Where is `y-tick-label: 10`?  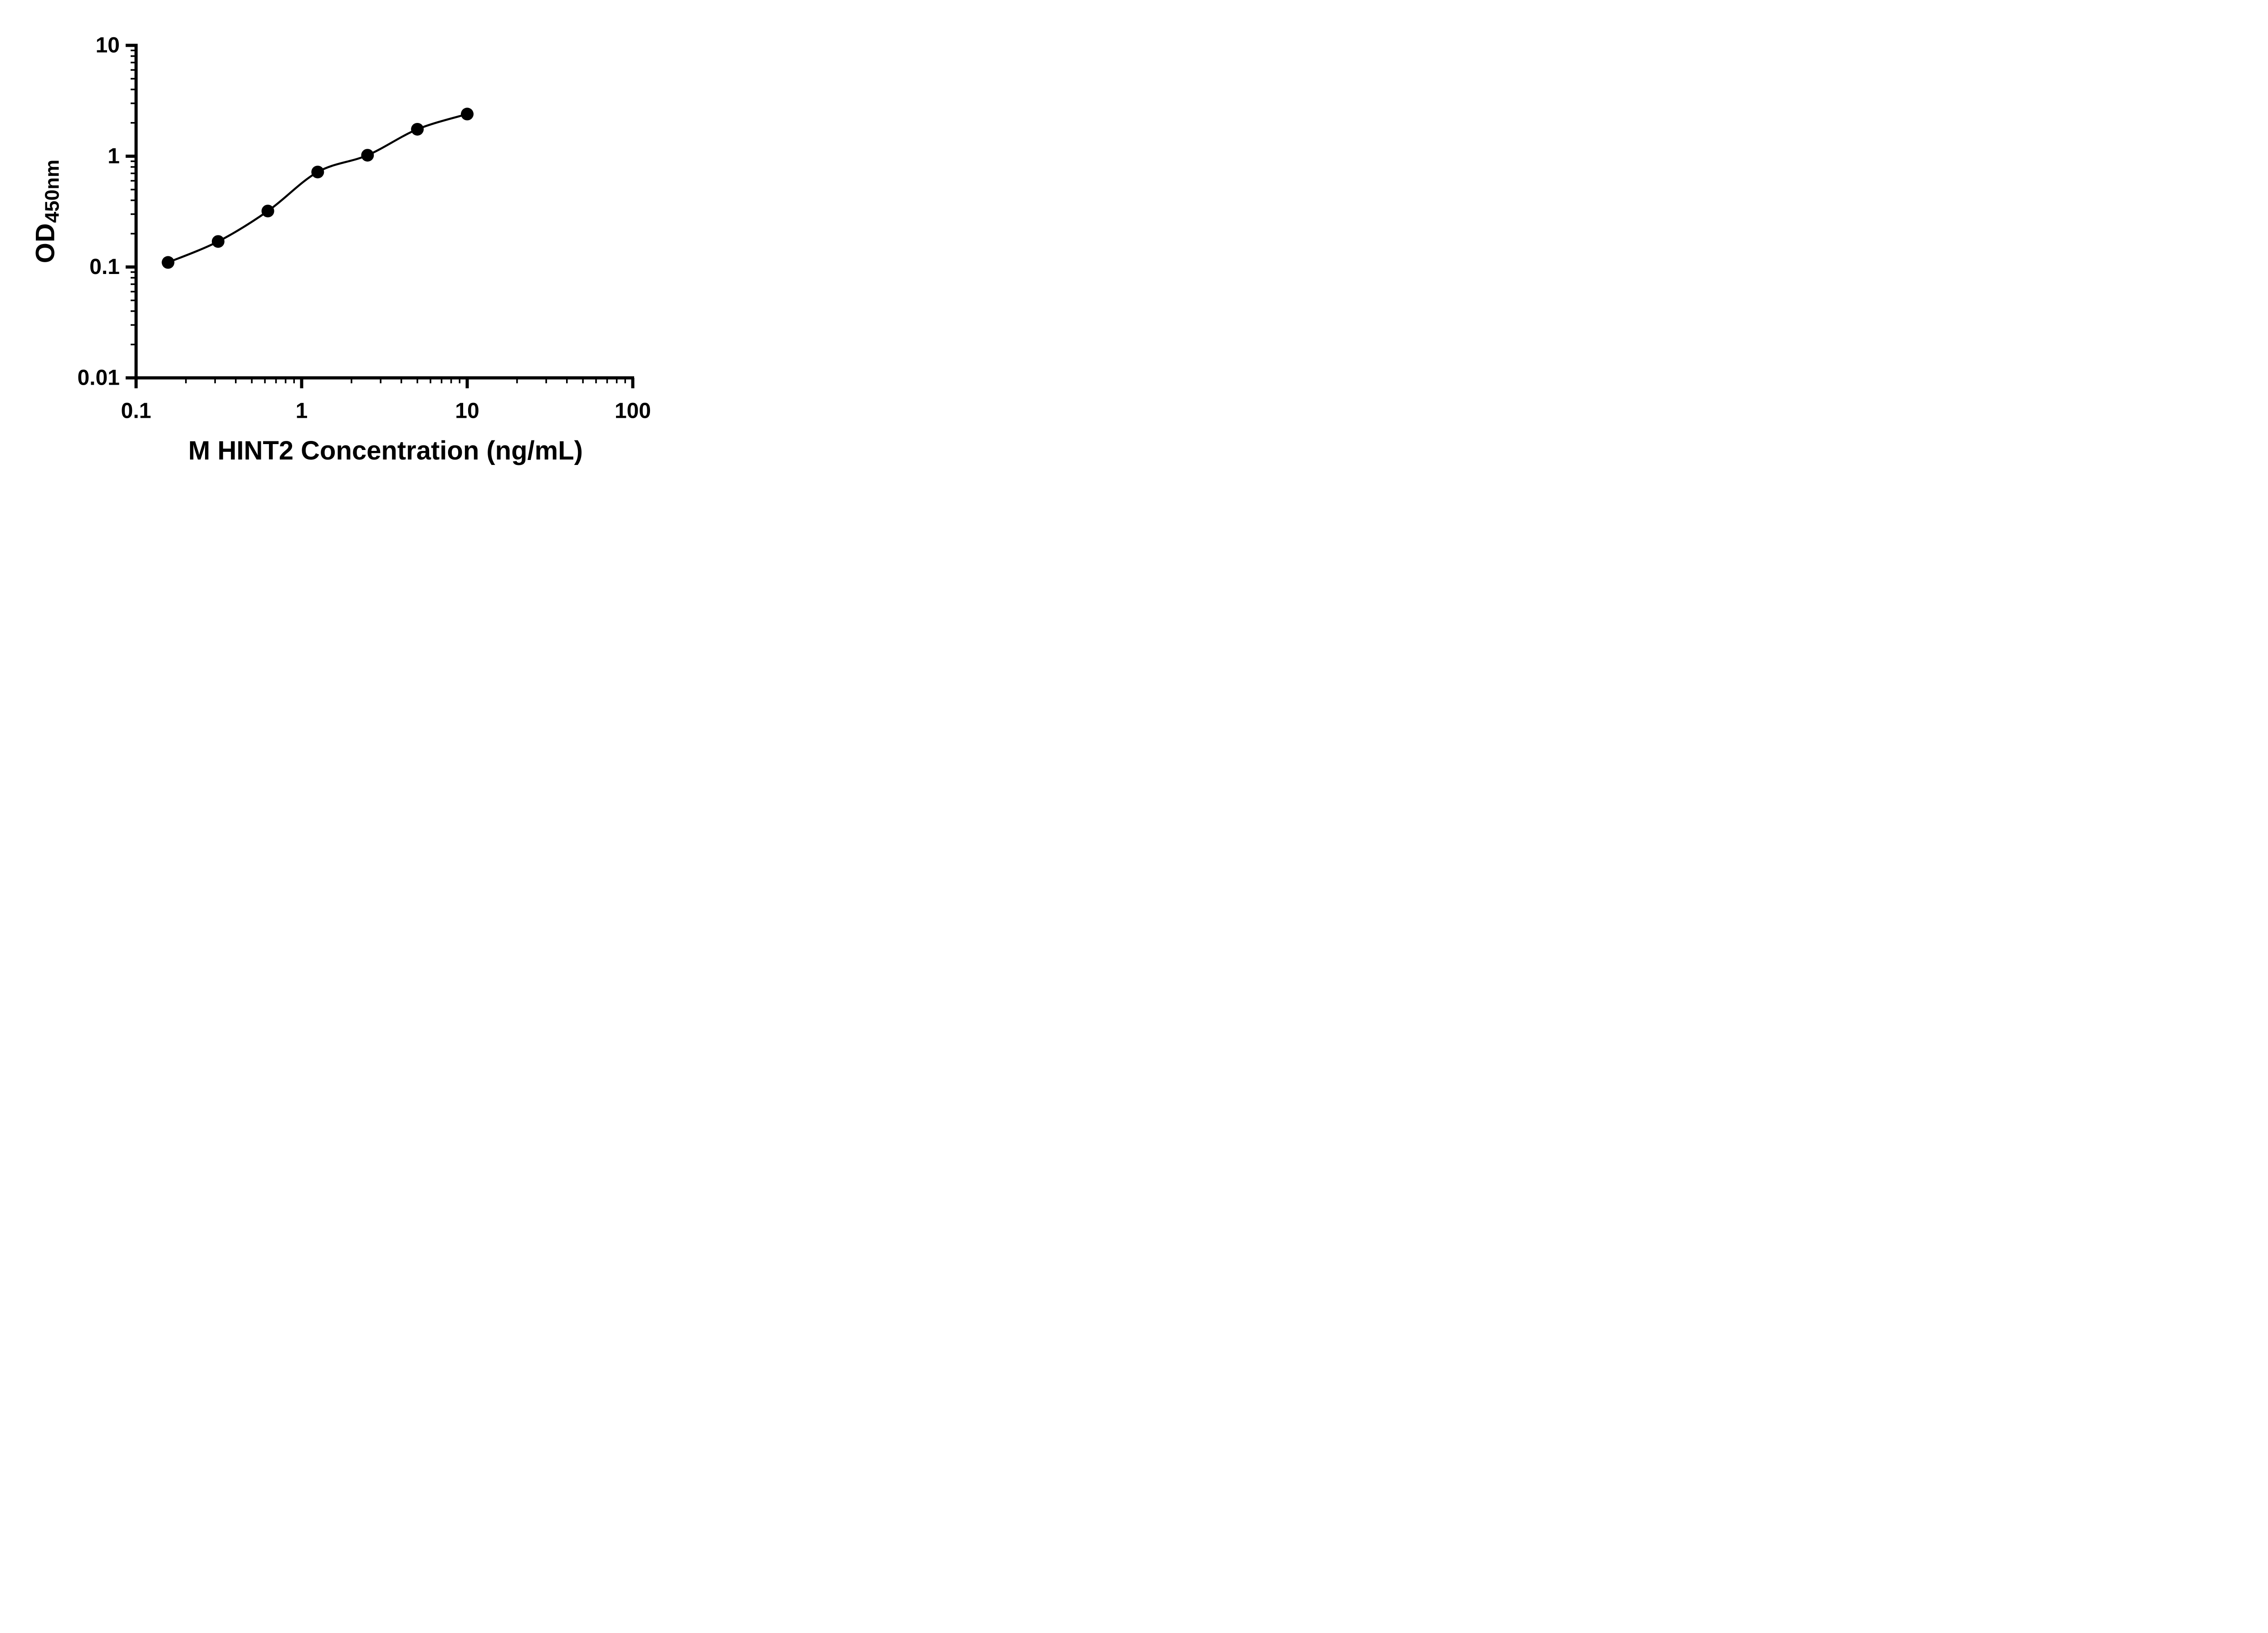 y-tick-label: 10 is located at coordinates (108, 46).